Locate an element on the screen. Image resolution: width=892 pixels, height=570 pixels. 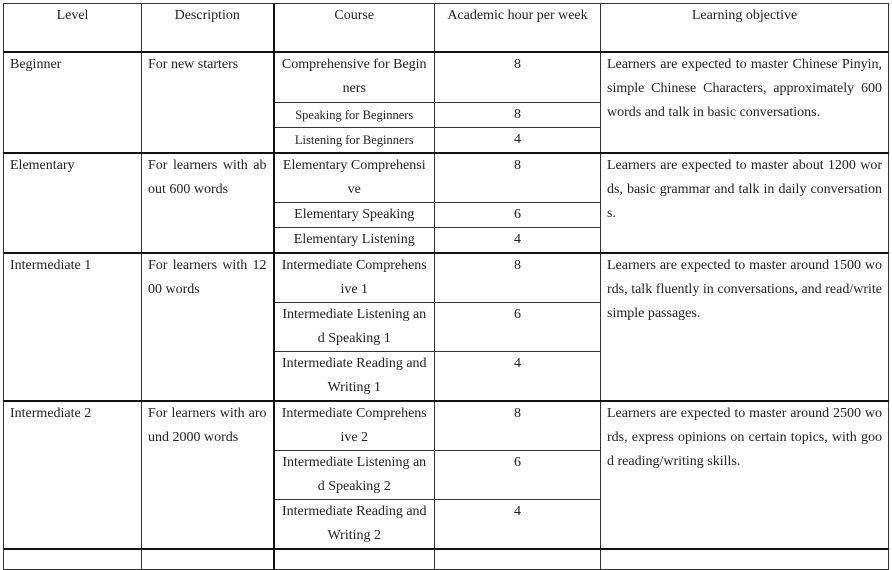
course-cell: Elementary Listening is located at coordinates (353, 240).